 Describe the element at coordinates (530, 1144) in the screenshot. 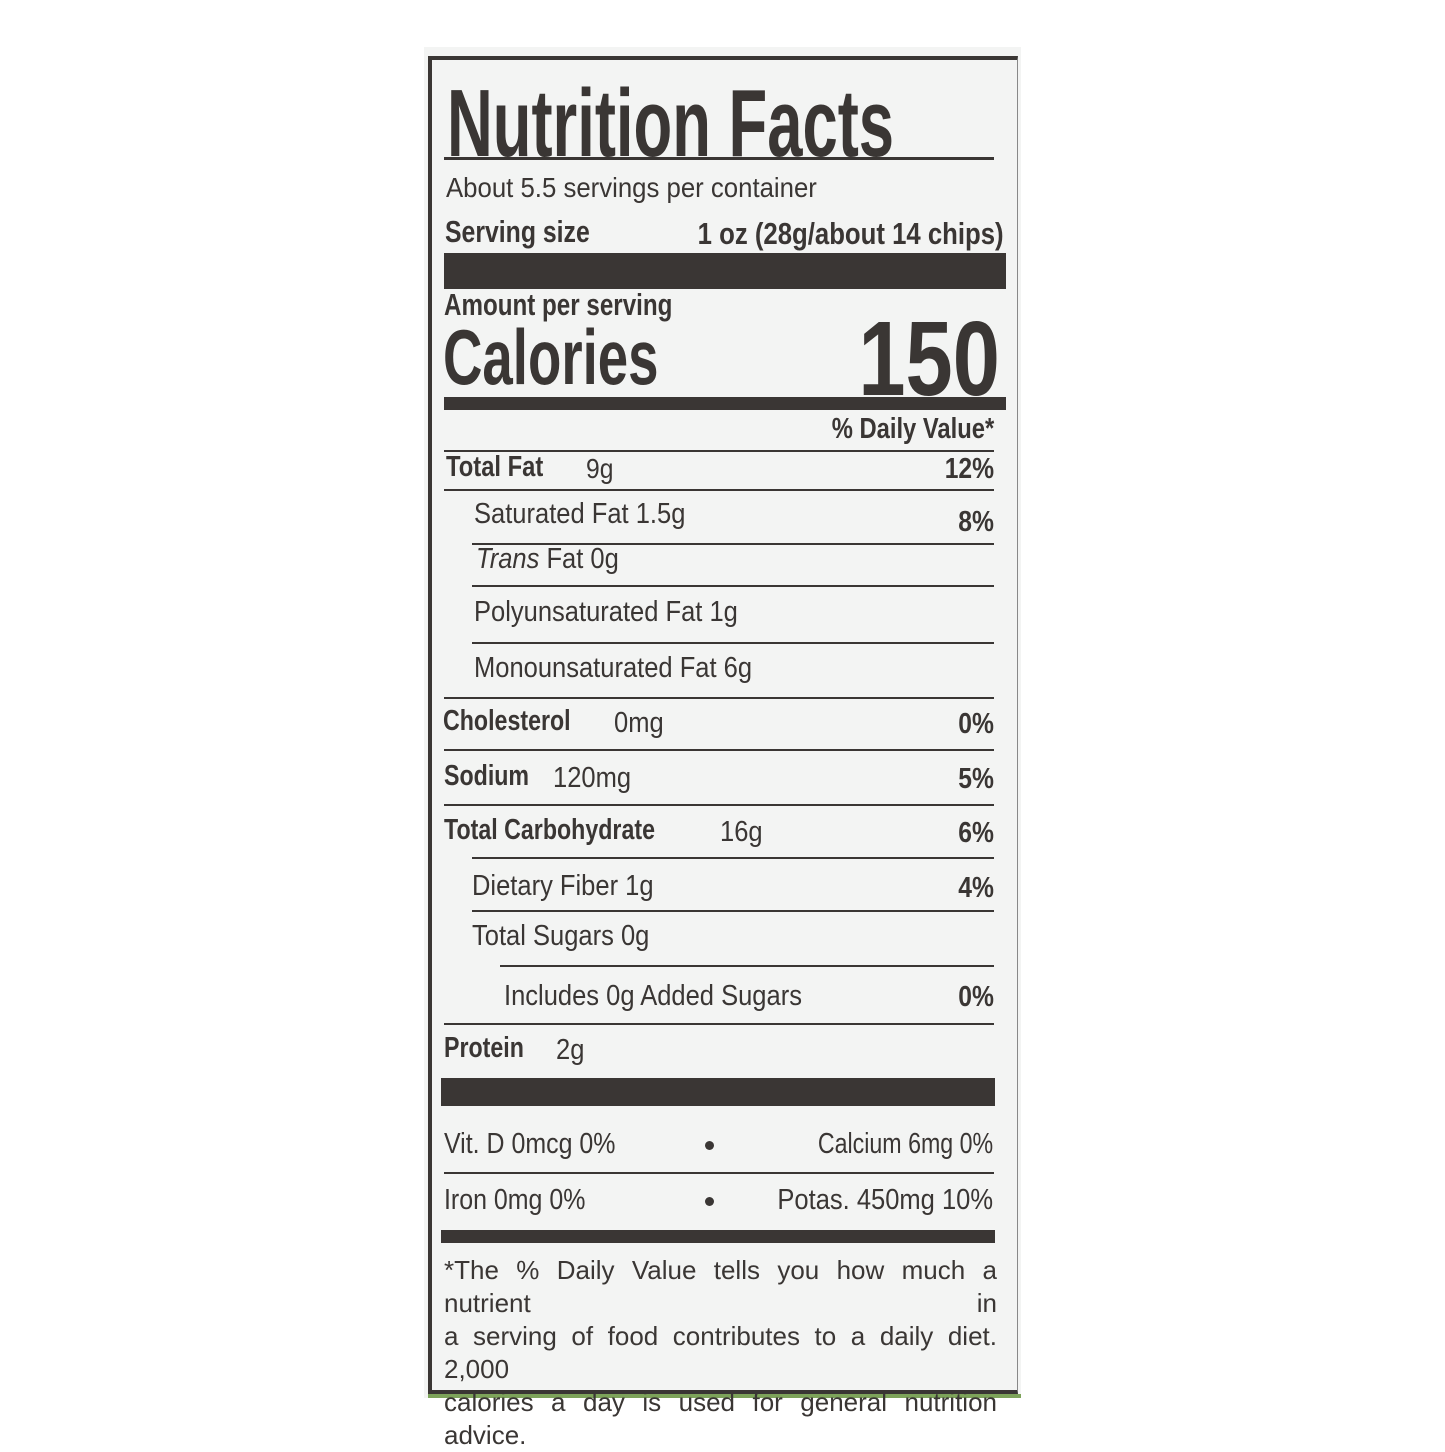

I see `vitamin-d: Vit. D 0mcg 0%` at that location.